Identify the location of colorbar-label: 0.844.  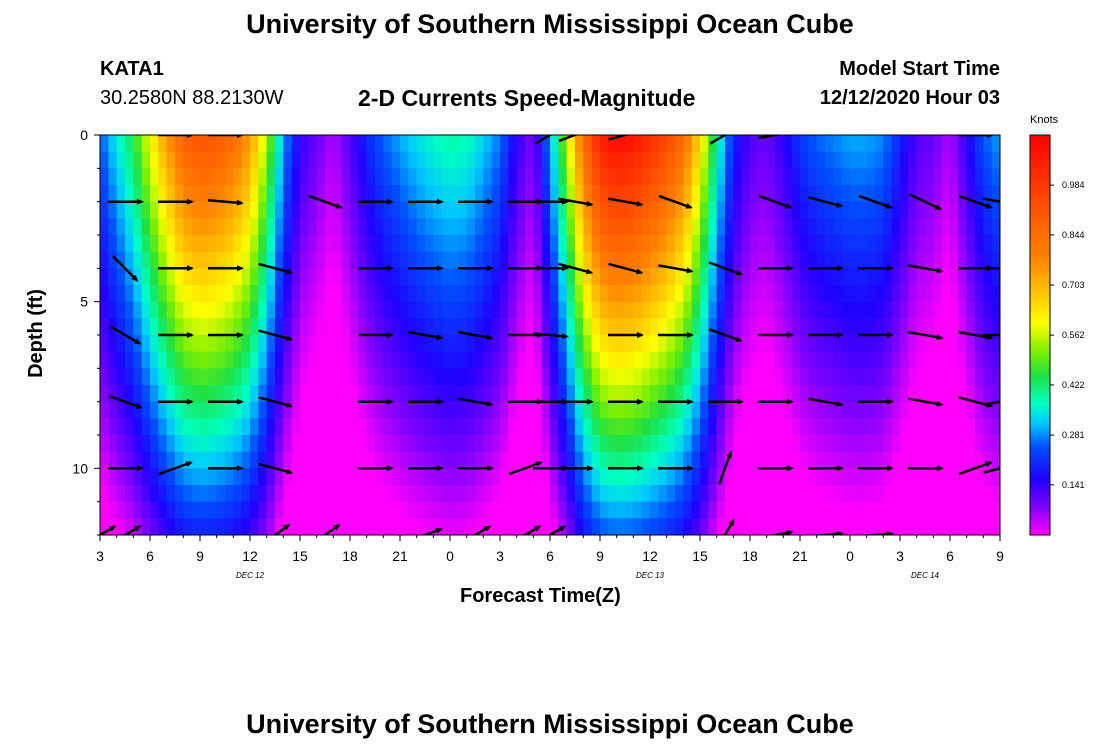
(1073, 235).